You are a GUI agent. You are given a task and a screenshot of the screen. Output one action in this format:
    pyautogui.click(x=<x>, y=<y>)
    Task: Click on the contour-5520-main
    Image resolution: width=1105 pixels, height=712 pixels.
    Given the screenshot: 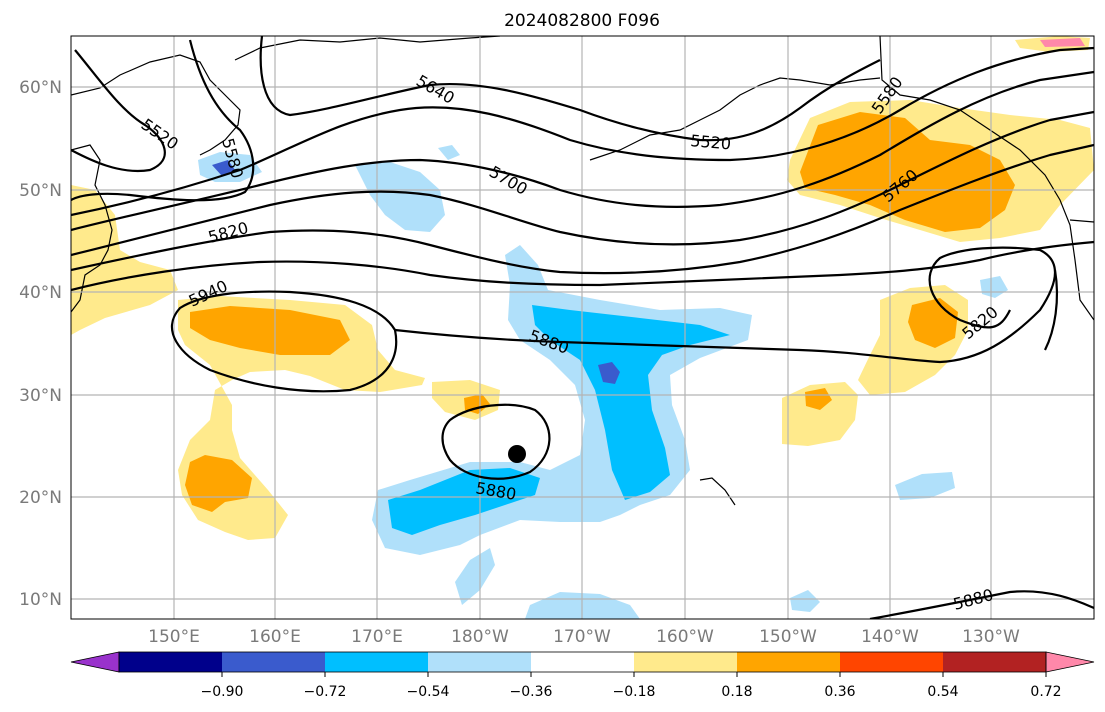 What is the action you would take?
    pyautogui.click(x=570, y=89)
    